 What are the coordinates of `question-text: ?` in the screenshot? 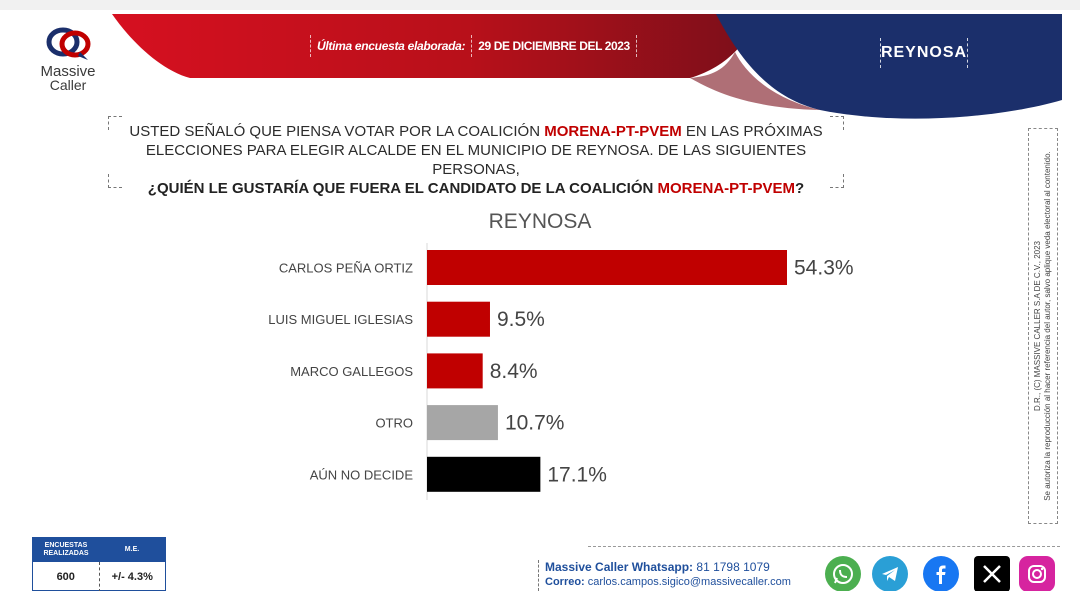 It's located at (800, 188).